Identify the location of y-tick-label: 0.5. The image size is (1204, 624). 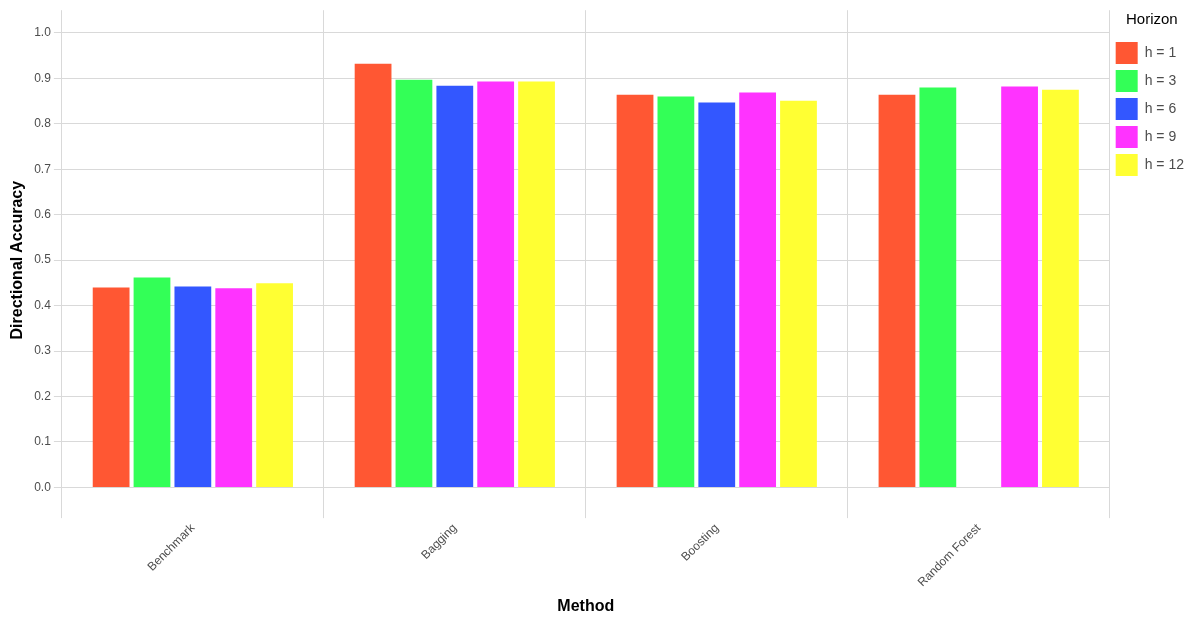
(43, 259).